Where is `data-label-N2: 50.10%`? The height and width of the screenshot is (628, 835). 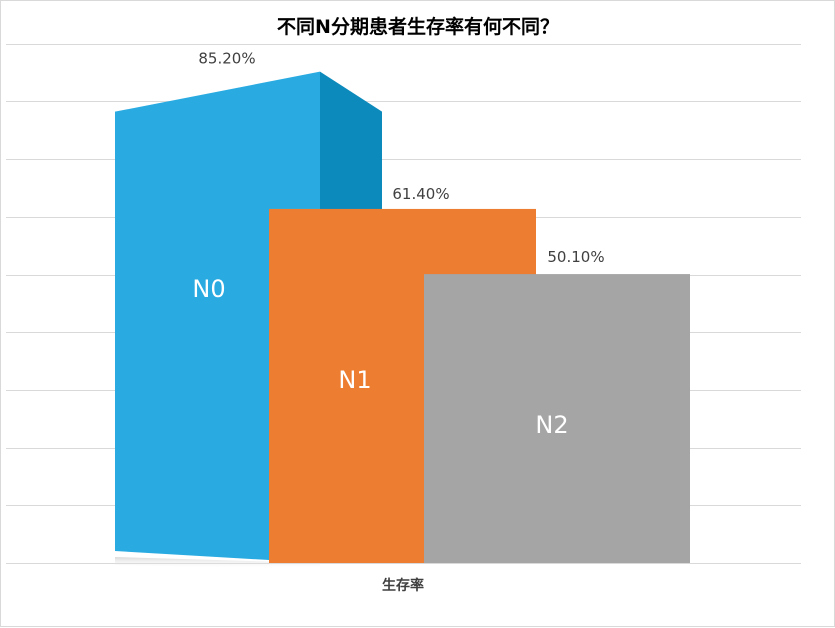
data-label-N2: 50.10% is located at coordinates (575, 257).